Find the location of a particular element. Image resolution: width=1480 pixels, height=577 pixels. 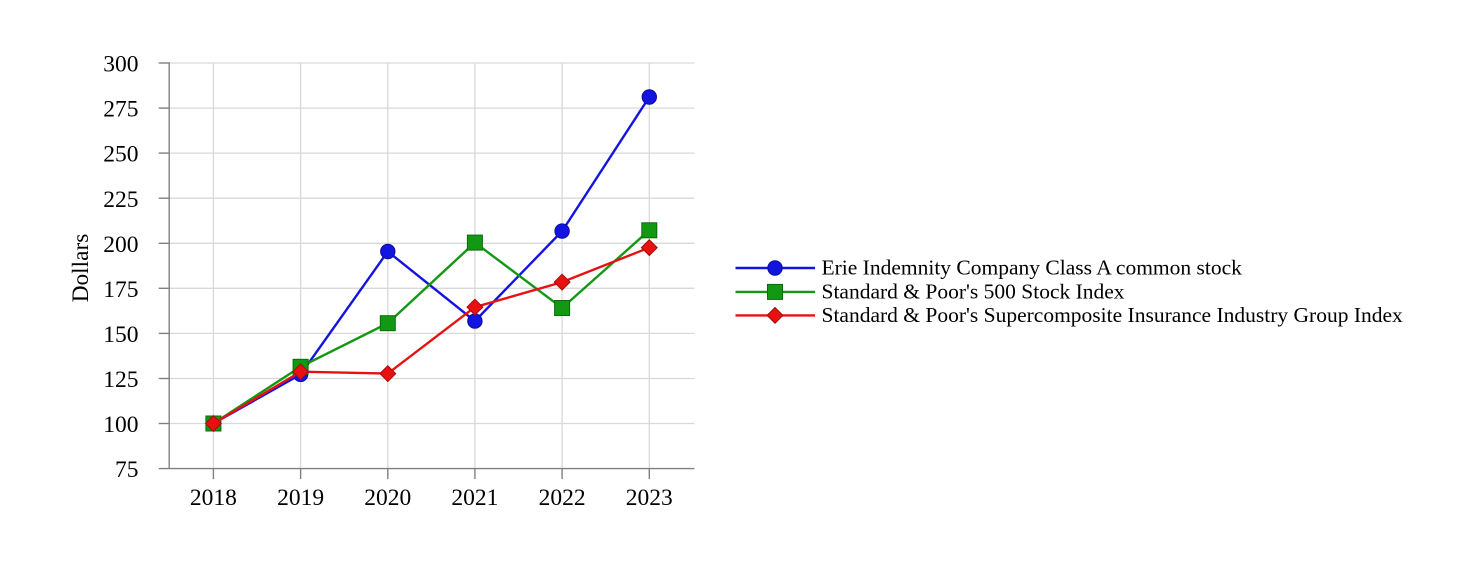

svg-text: 2018 is located at coordinates (213, 498).